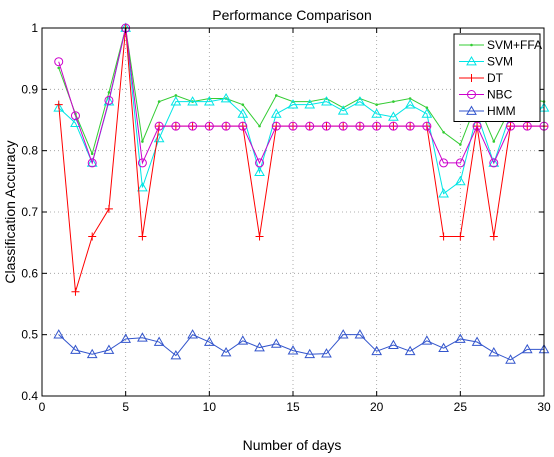  Describe the element at coordinates (29, 396) in the screenshot. I see `y-tick-label: 0.4` at that location.